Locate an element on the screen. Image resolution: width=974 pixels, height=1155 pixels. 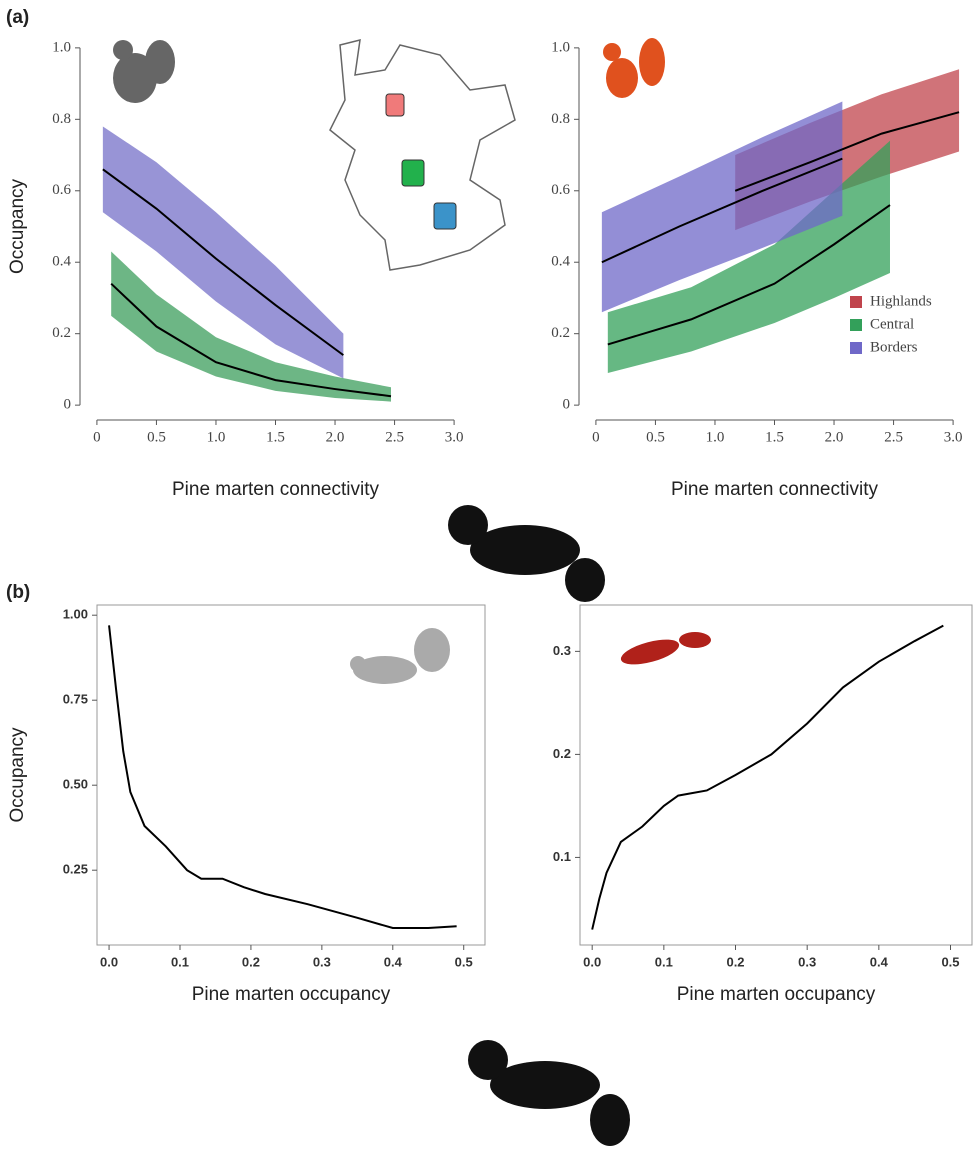
legend-label: Borders is located at coordinates (894, 347).